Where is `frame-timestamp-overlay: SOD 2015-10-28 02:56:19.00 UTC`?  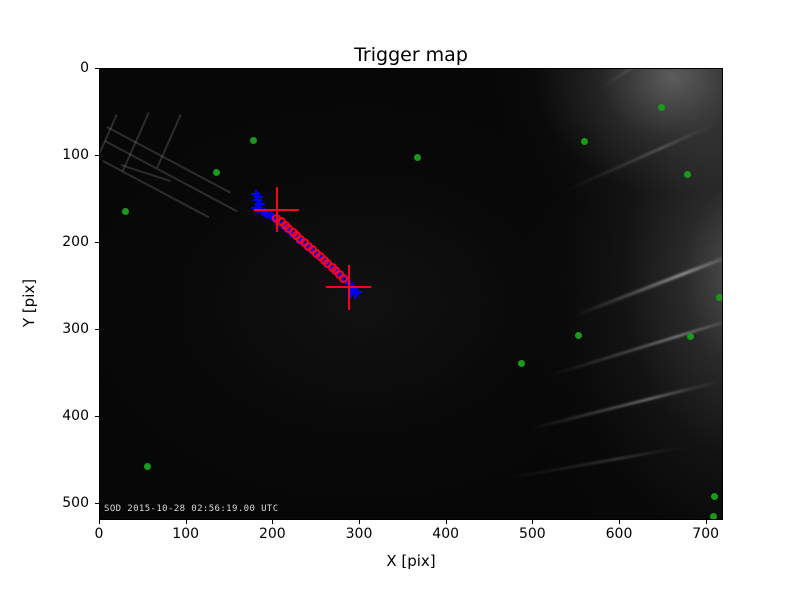 frame-timestamp-overlay: SOD 2015-10-28 02:56:19.00 UTC is located at coordinates (191, 509).